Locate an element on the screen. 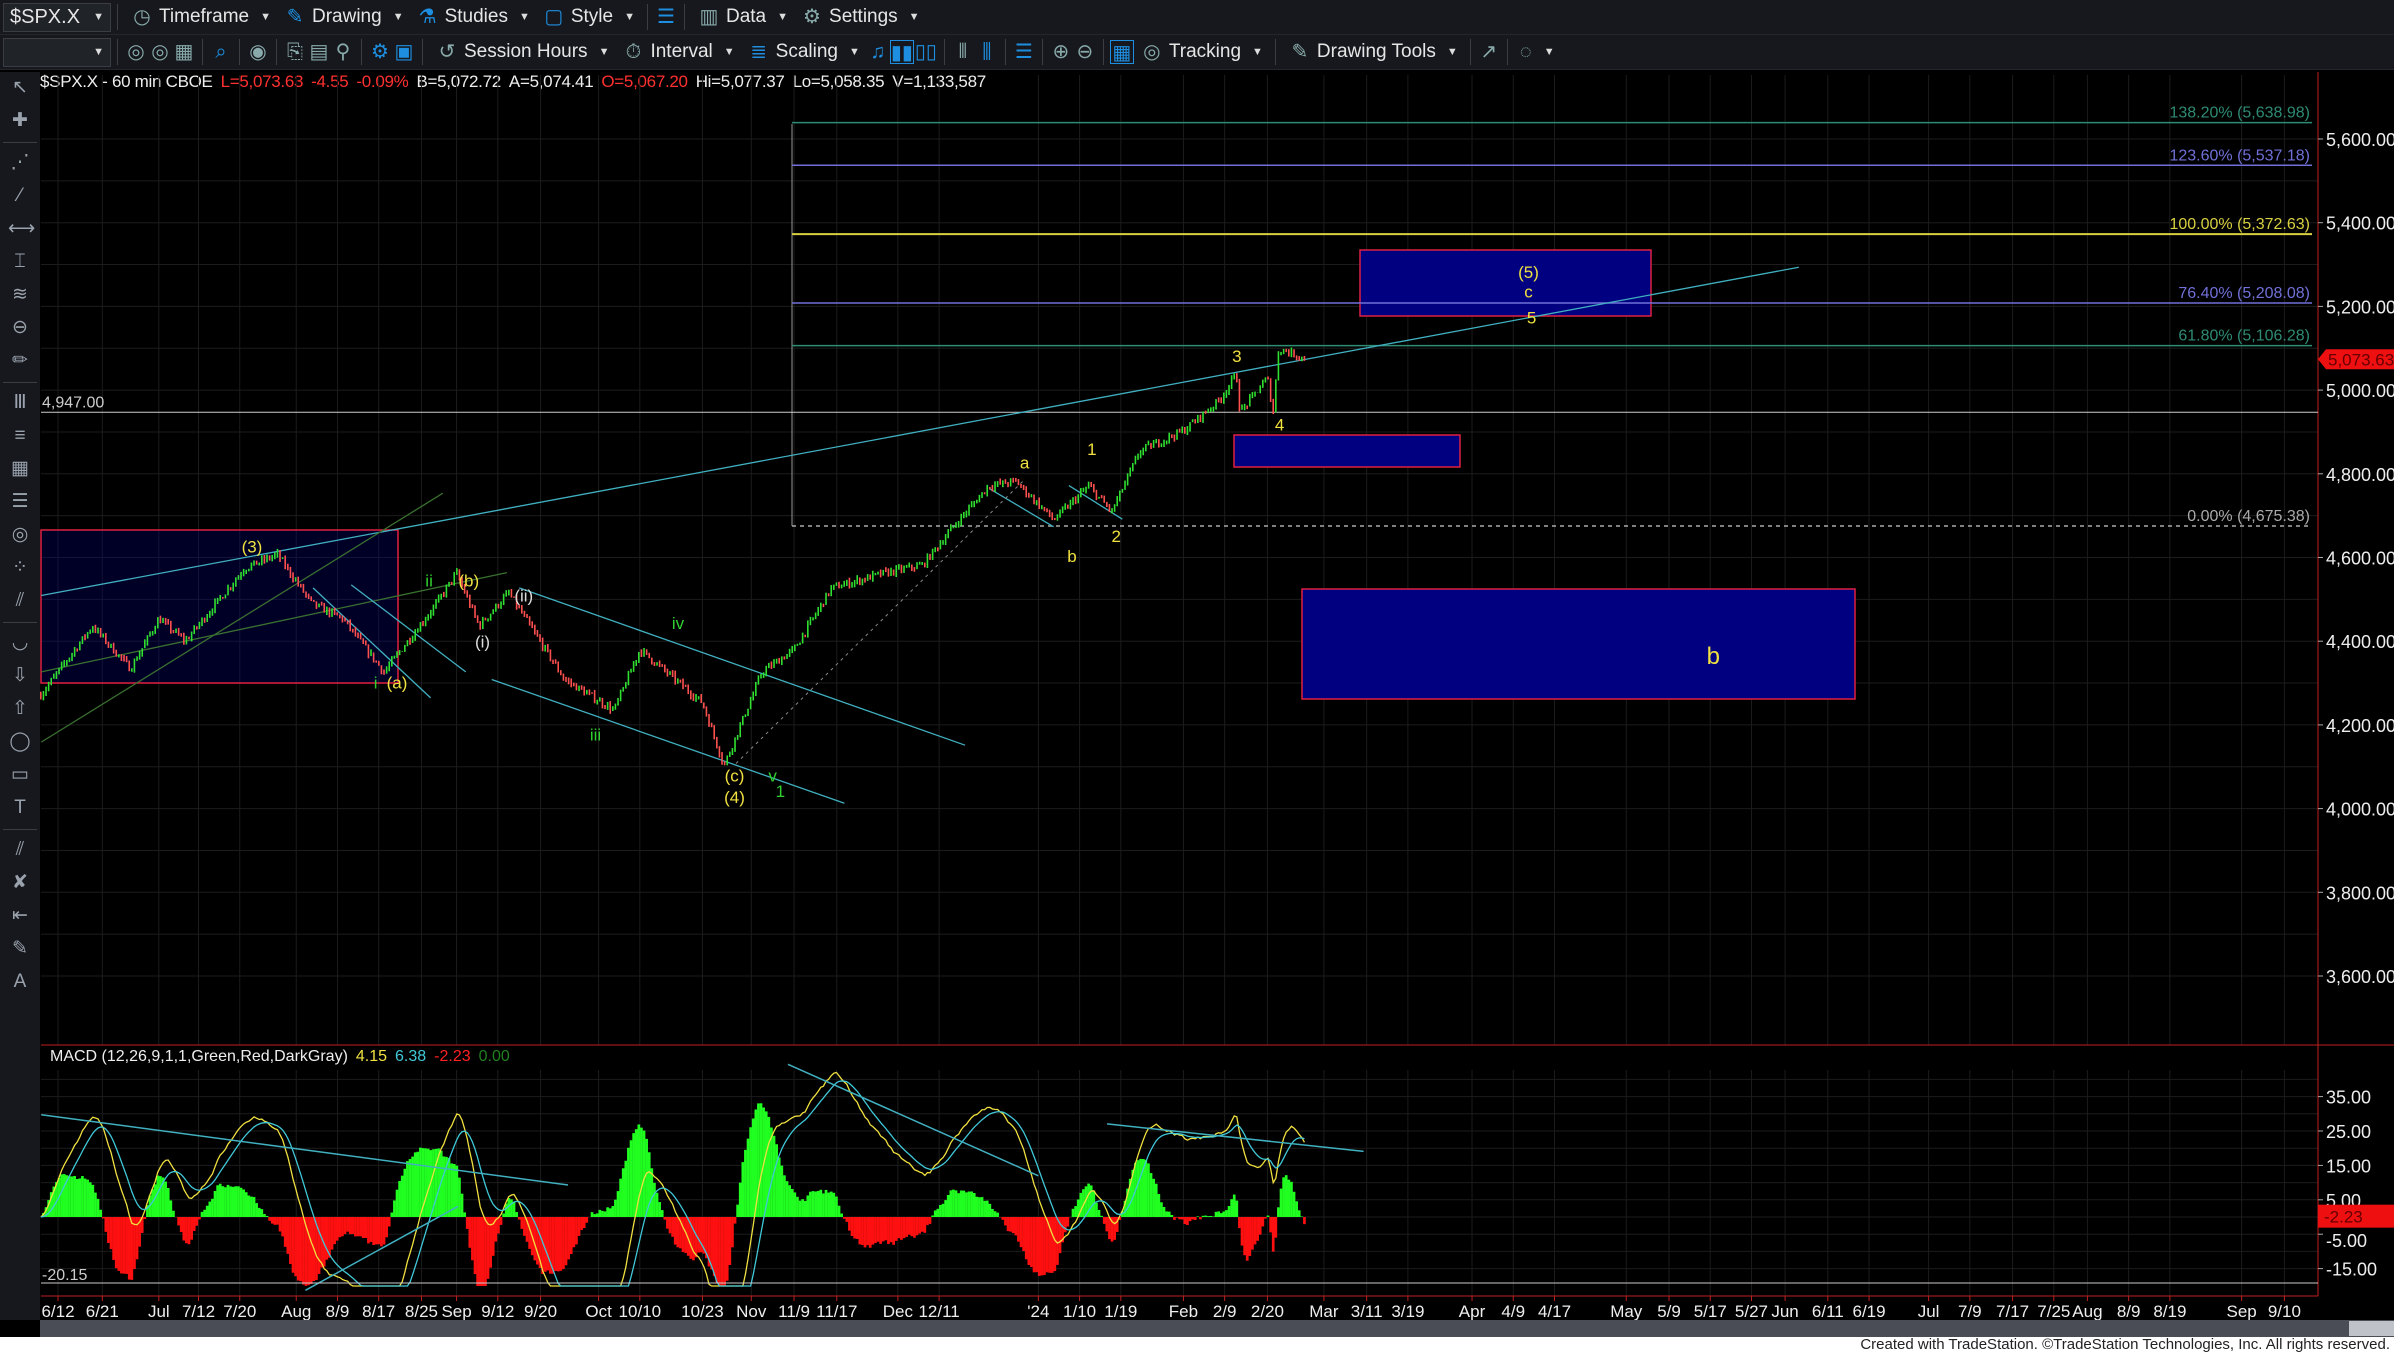 Image resolution: width=2394 pixels, height=1353 pixels. chat-icon: ◌ is located at coordinates (1525, 52).